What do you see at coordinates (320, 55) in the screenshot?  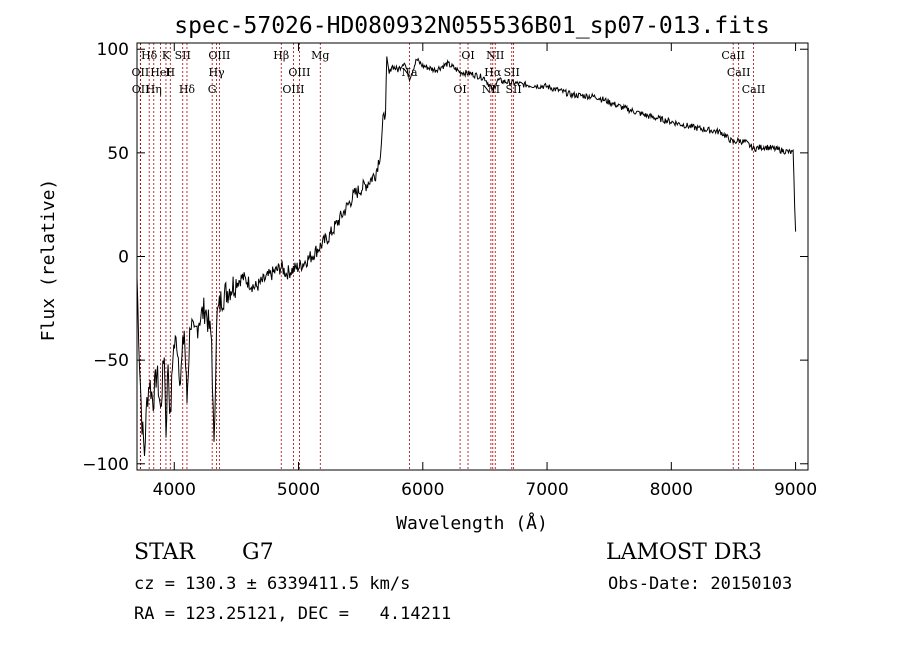 I see `line-label: Mg` at bounding box center [320, 55].